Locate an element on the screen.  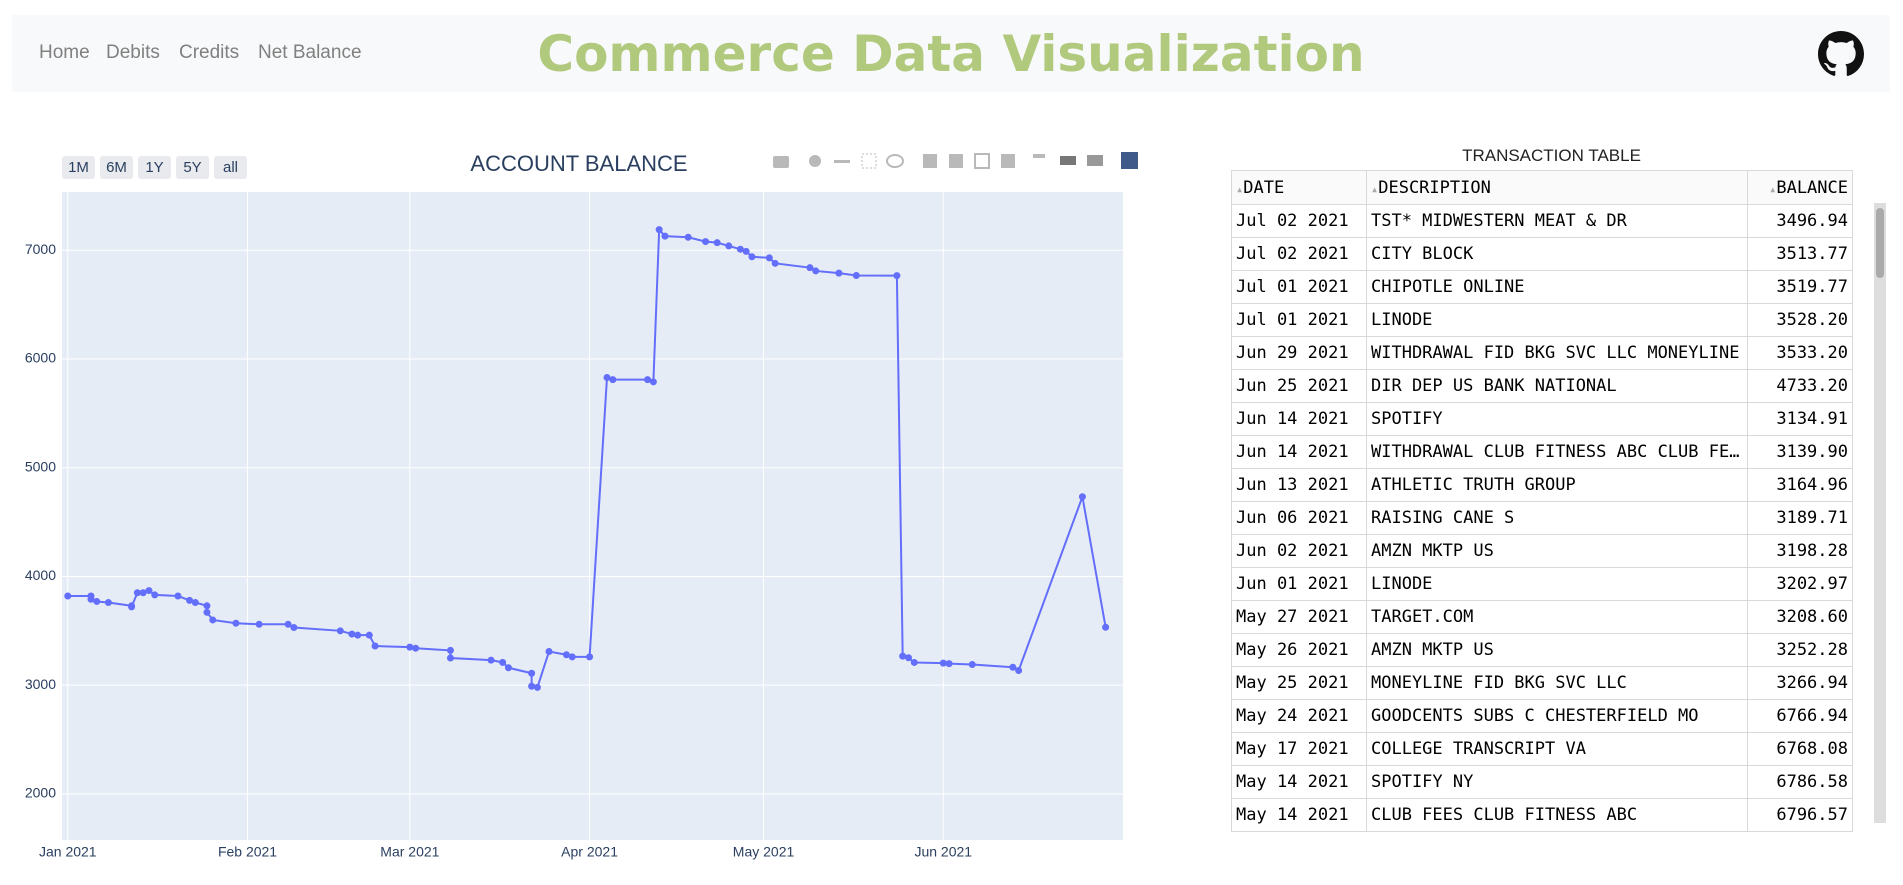
column-header: ▴DATE is located at coordinates (1299, 187).